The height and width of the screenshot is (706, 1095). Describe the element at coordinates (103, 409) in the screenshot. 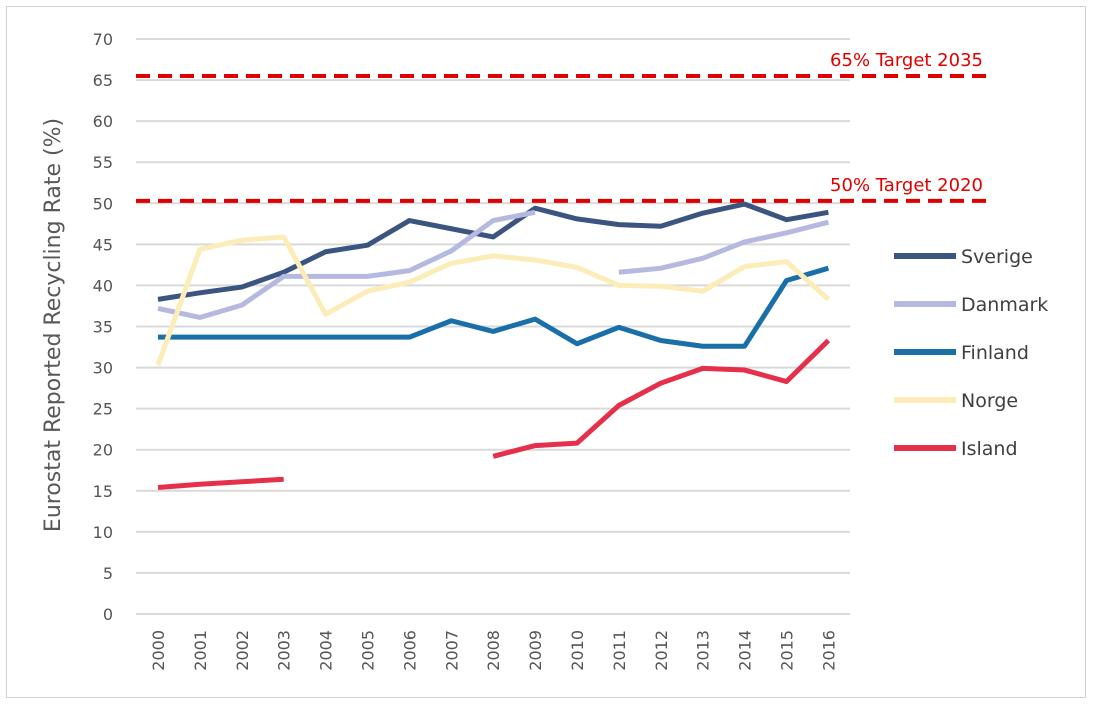

I see `y-tick-label: 25` at that location.